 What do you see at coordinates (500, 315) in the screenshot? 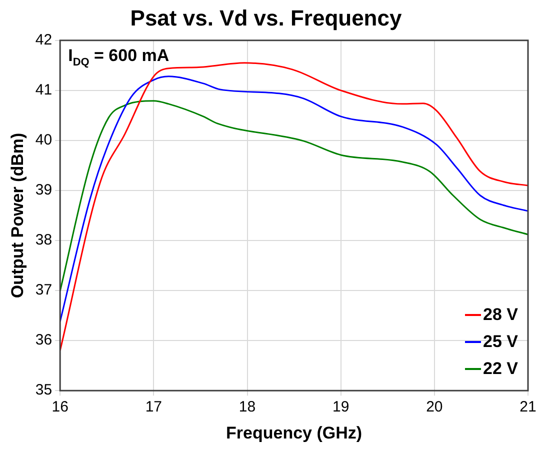
I see `legend-label: 28 V` at bounding box center [500, 315].